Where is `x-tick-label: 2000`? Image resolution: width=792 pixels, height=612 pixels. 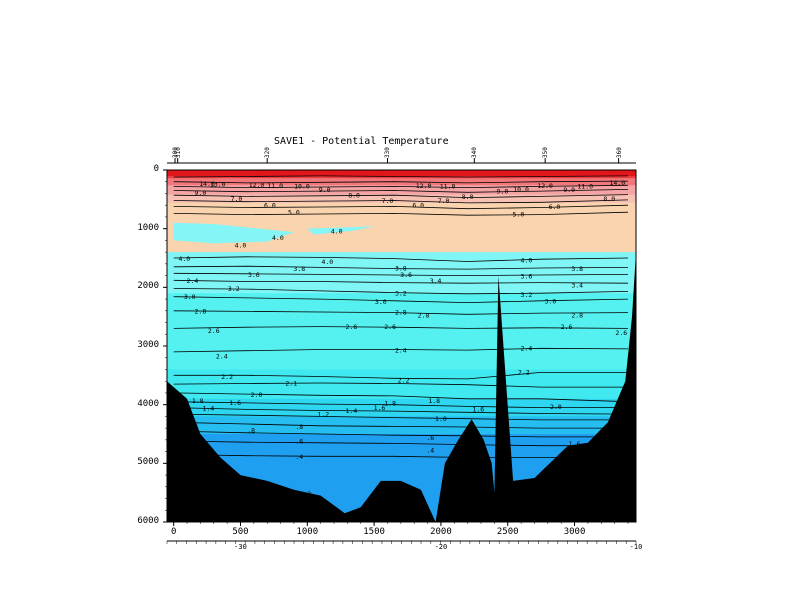 x-tick-label: 2000 is located at coordinates (441, 532).